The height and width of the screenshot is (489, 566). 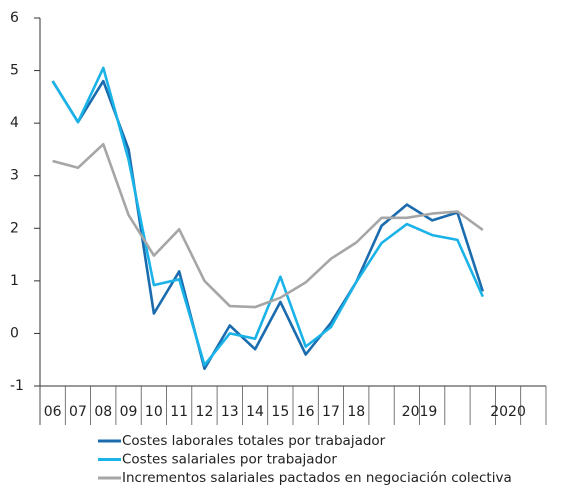 What do you see at coordinates (14, 123) in the screenshot?
I see `y-tick-label: 4` at bounding box center [14, 123].